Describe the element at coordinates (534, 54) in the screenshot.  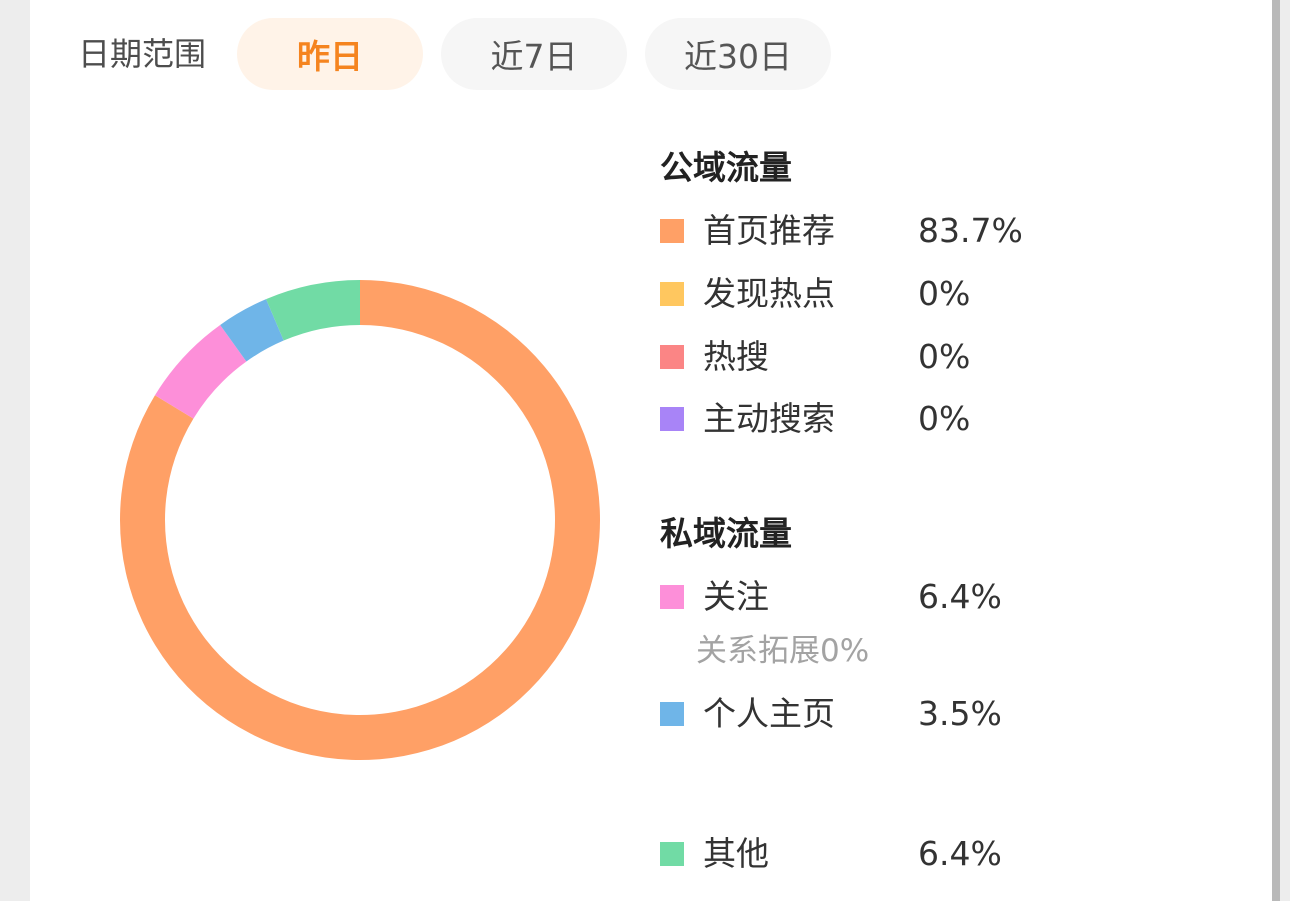
I see `tab-last-7-days: 近7日` at that location.